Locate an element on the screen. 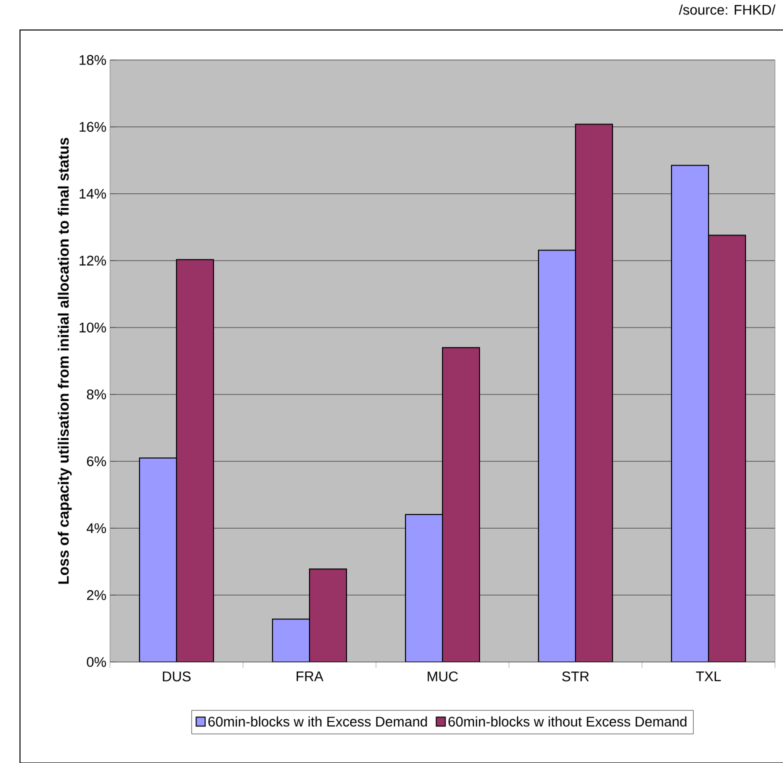  x-tick-label: FRA is located at coordinates (310, 677).